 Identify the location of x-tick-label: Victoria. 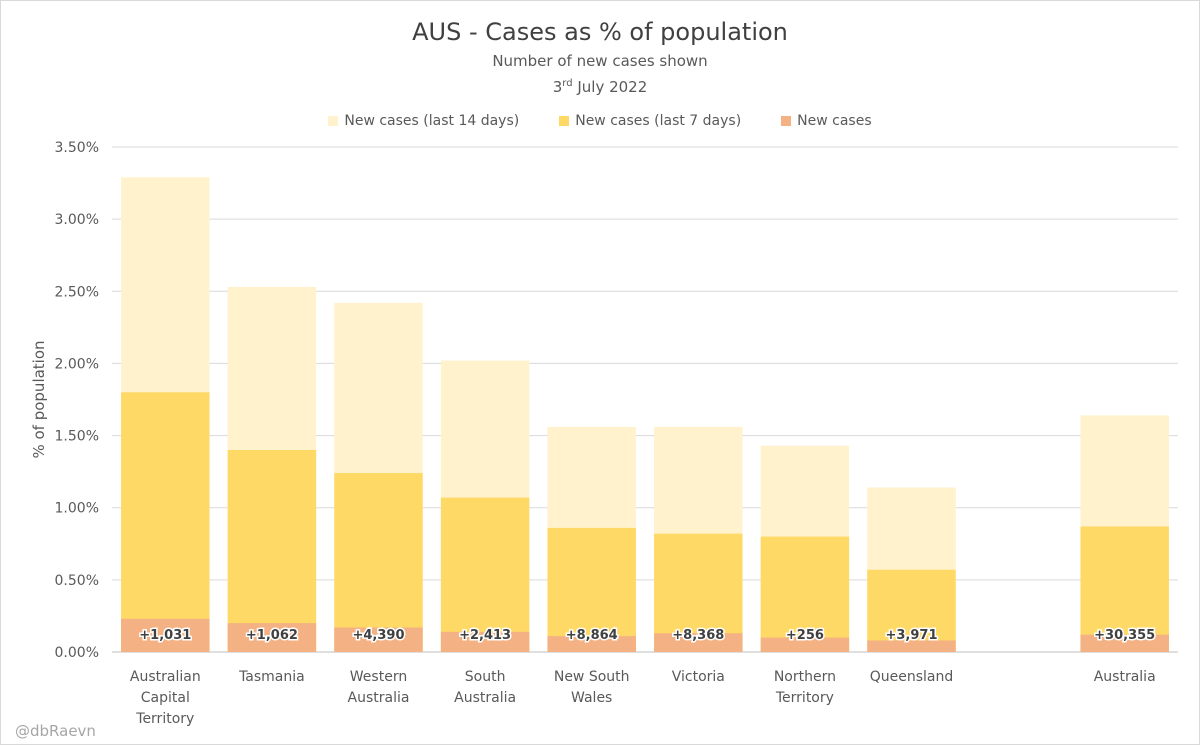
(698, 677).